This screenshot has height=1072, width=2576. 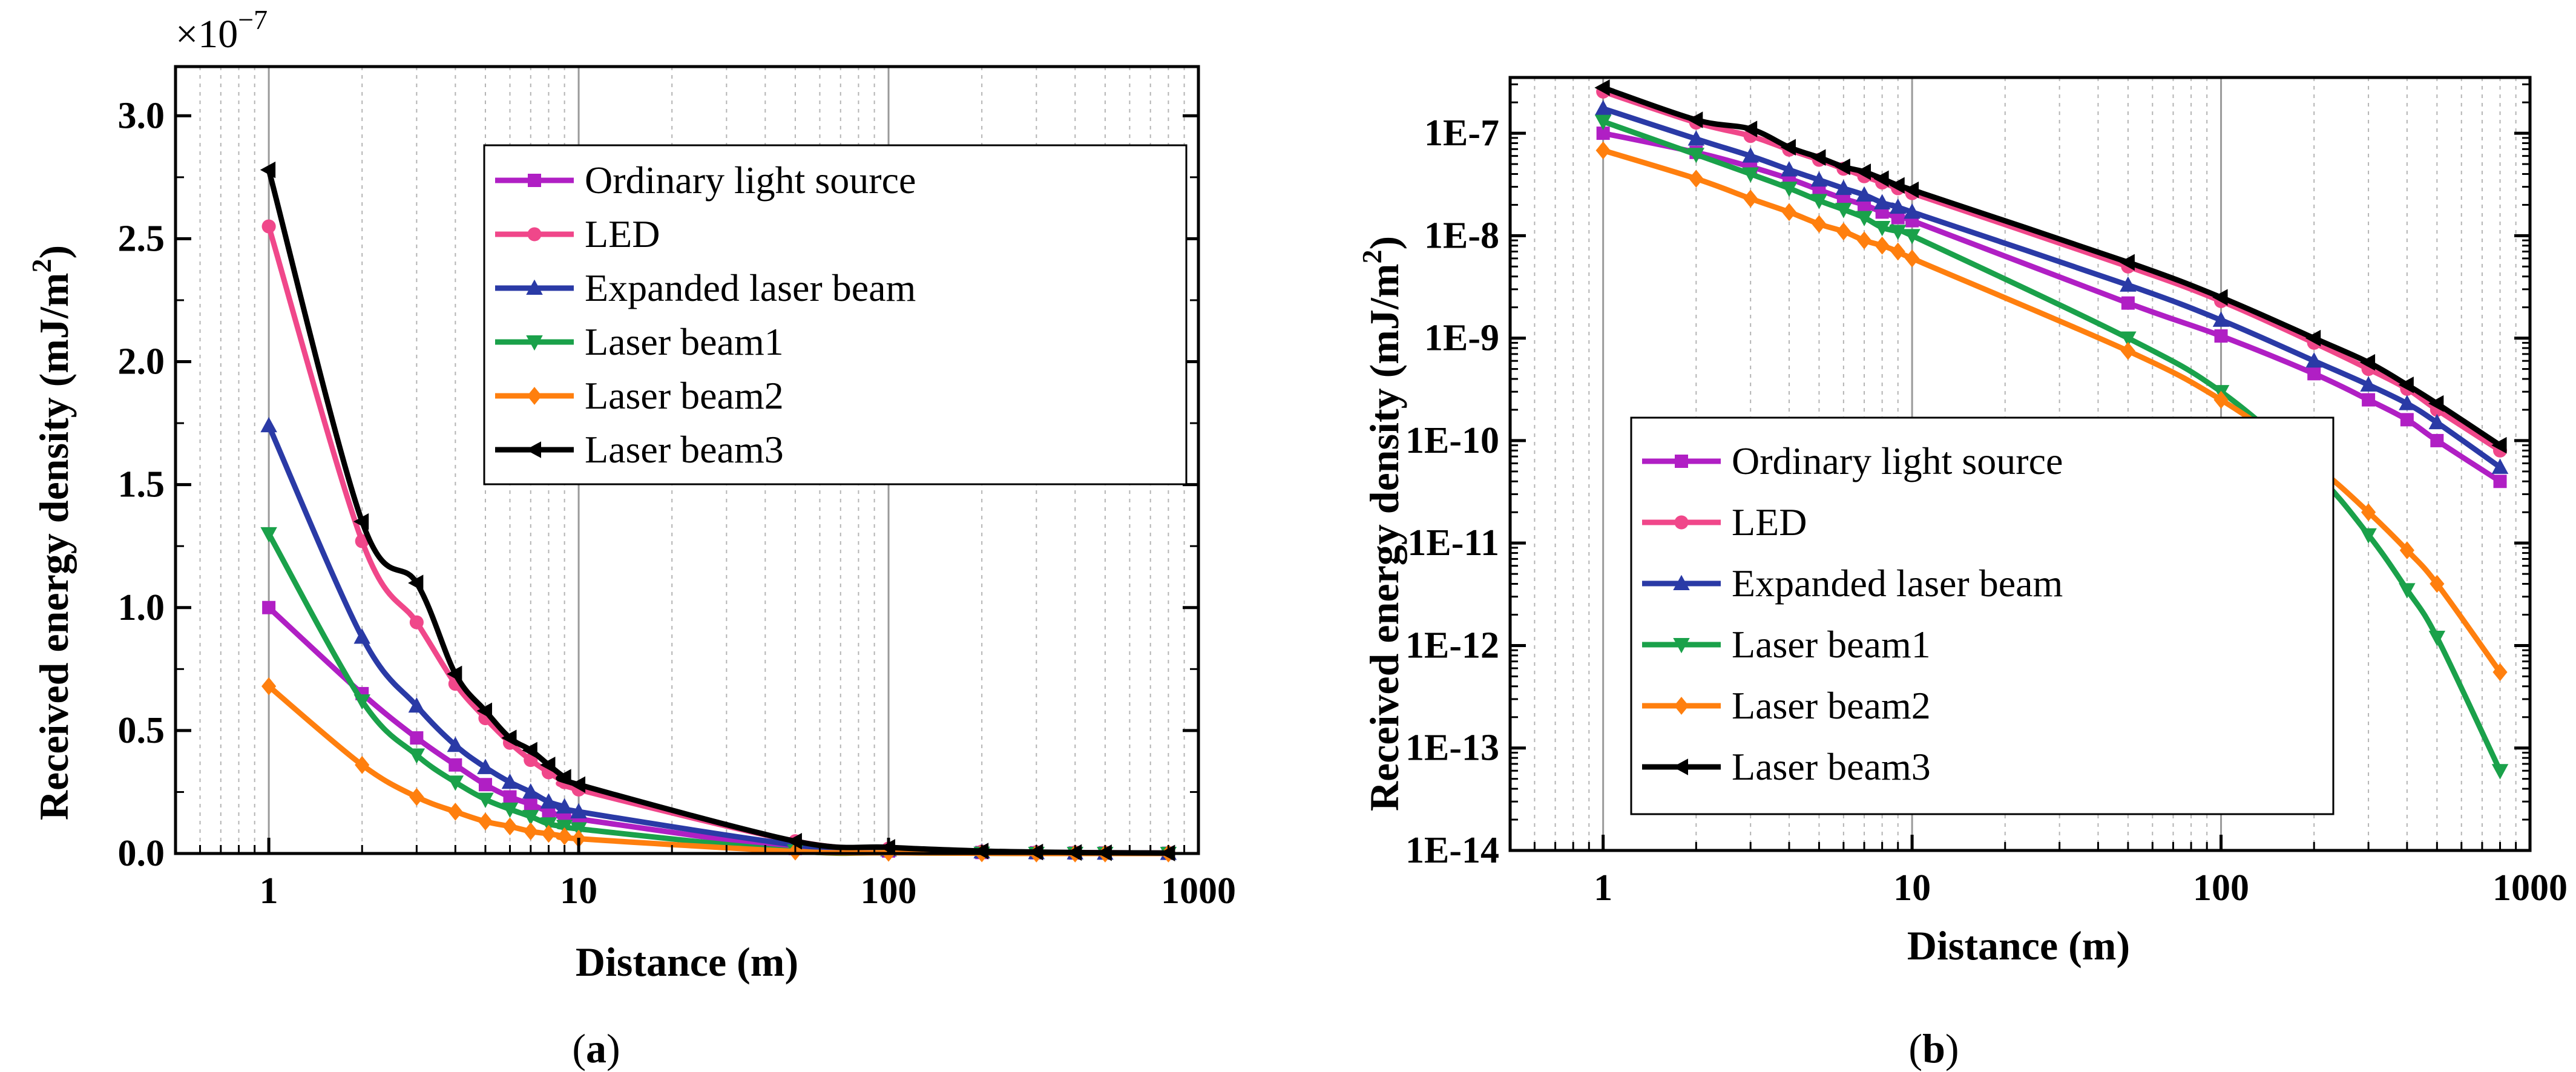 I want to click on b-line-laser-beam3, so click(x=2052, y=266).